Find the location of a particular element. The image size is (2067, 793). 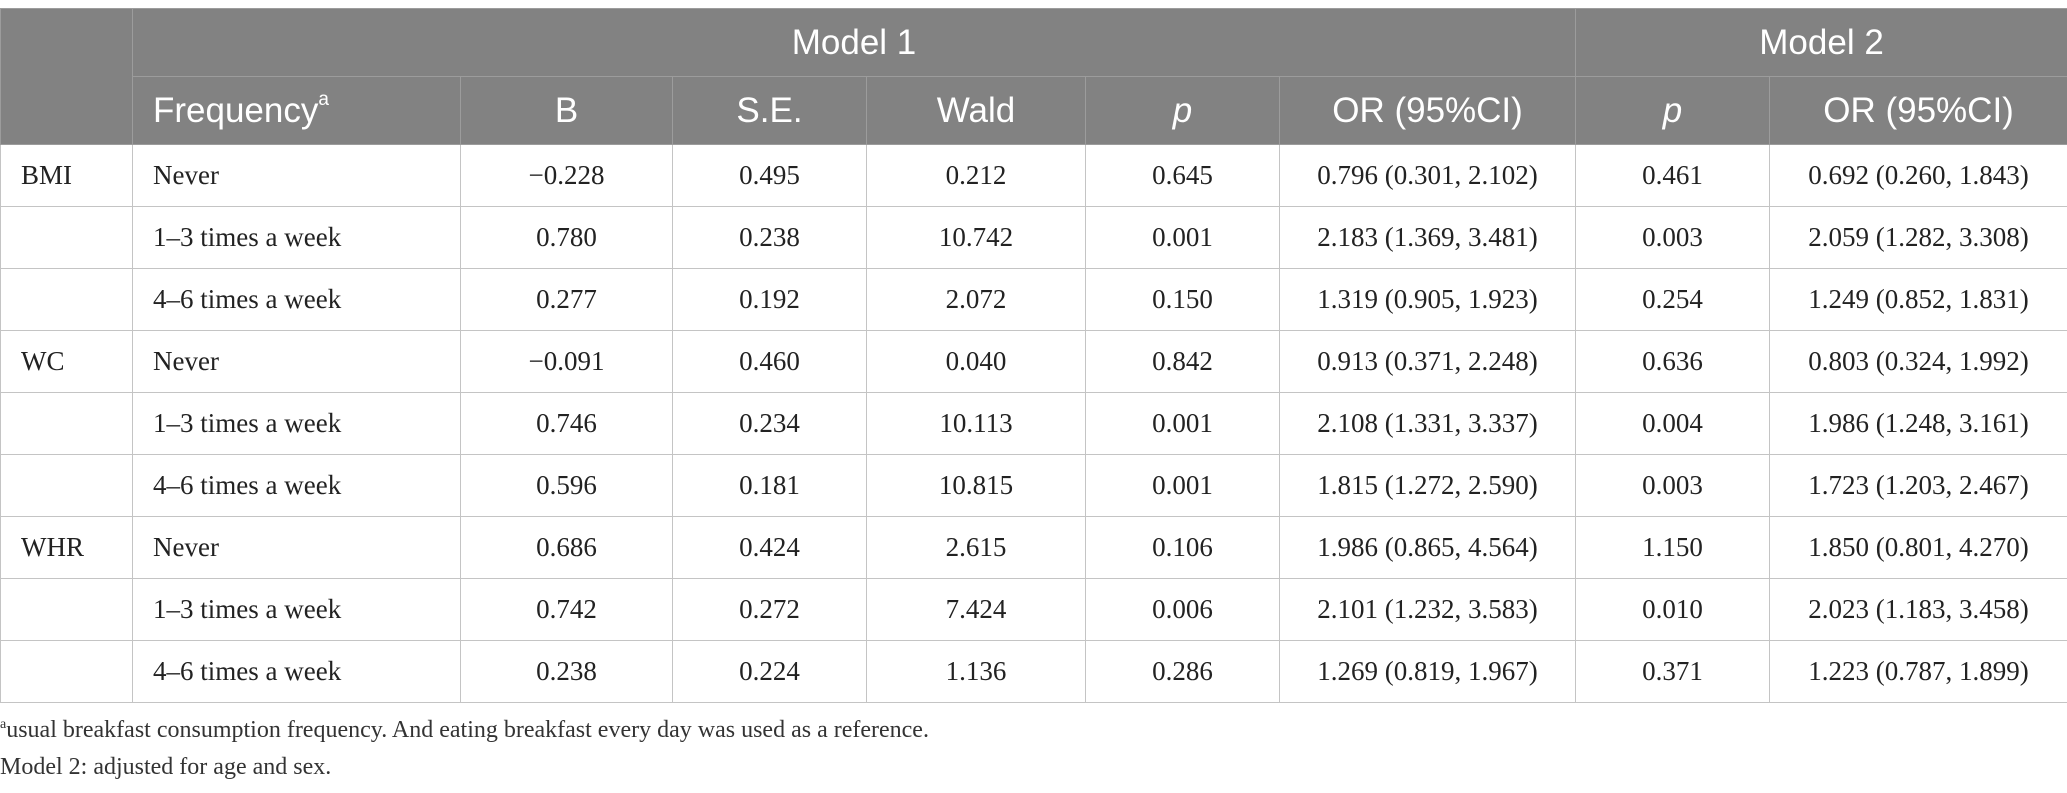

p2-header-label: p is located at coordinates (1672, 110).